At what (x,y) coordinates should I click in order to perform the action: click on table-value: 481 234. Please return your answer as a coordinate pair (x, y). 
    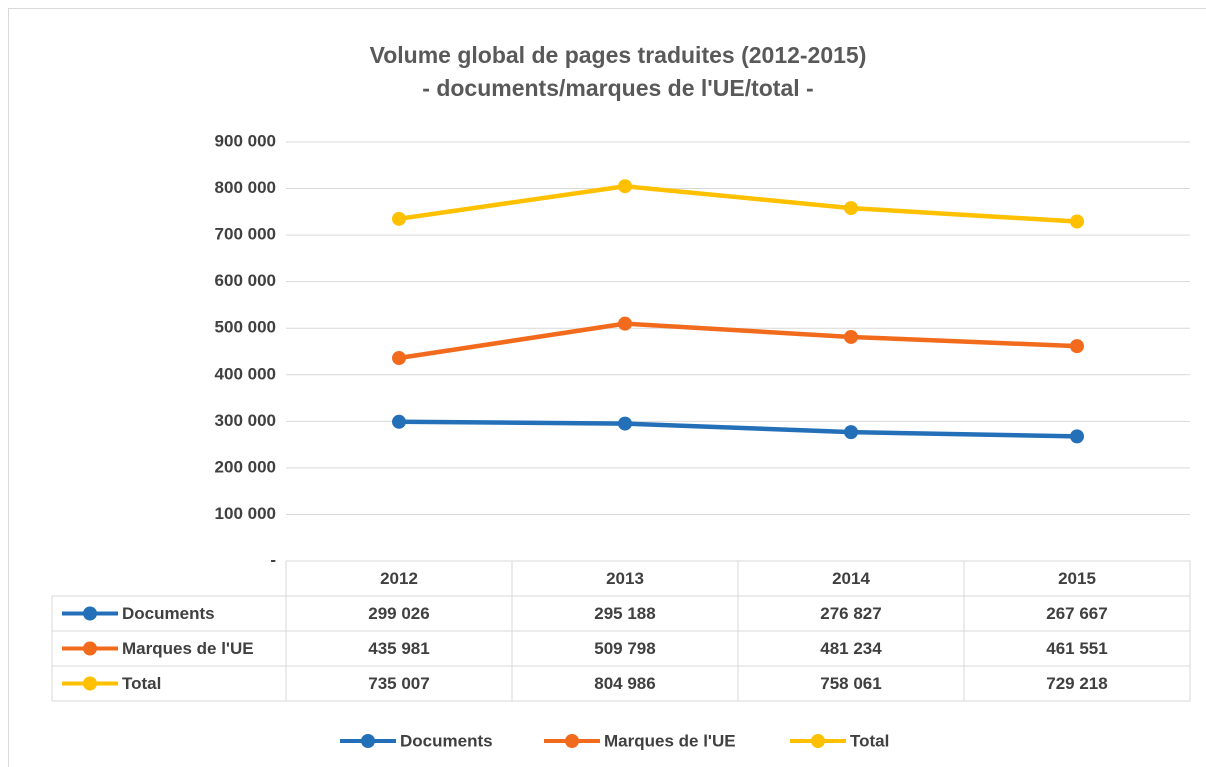
    Looking at the image, I should click on (851, 648).